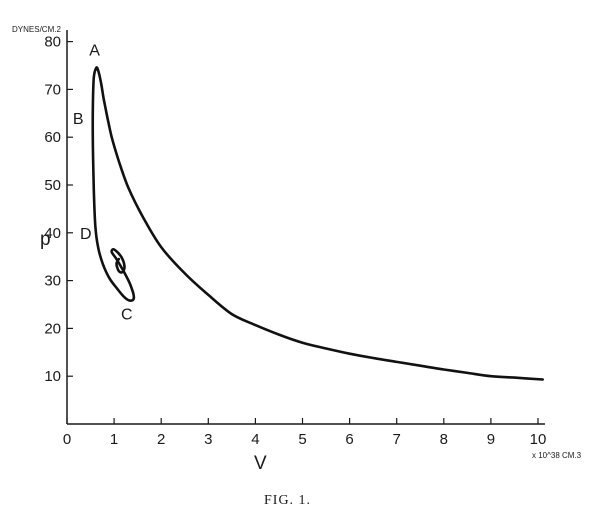 The width and height of the screenshot is (598, 515). What do you see at coordinates (127, 315) in the screenshot?
I see `point-label-c: C` at bounding box center [127, 315].